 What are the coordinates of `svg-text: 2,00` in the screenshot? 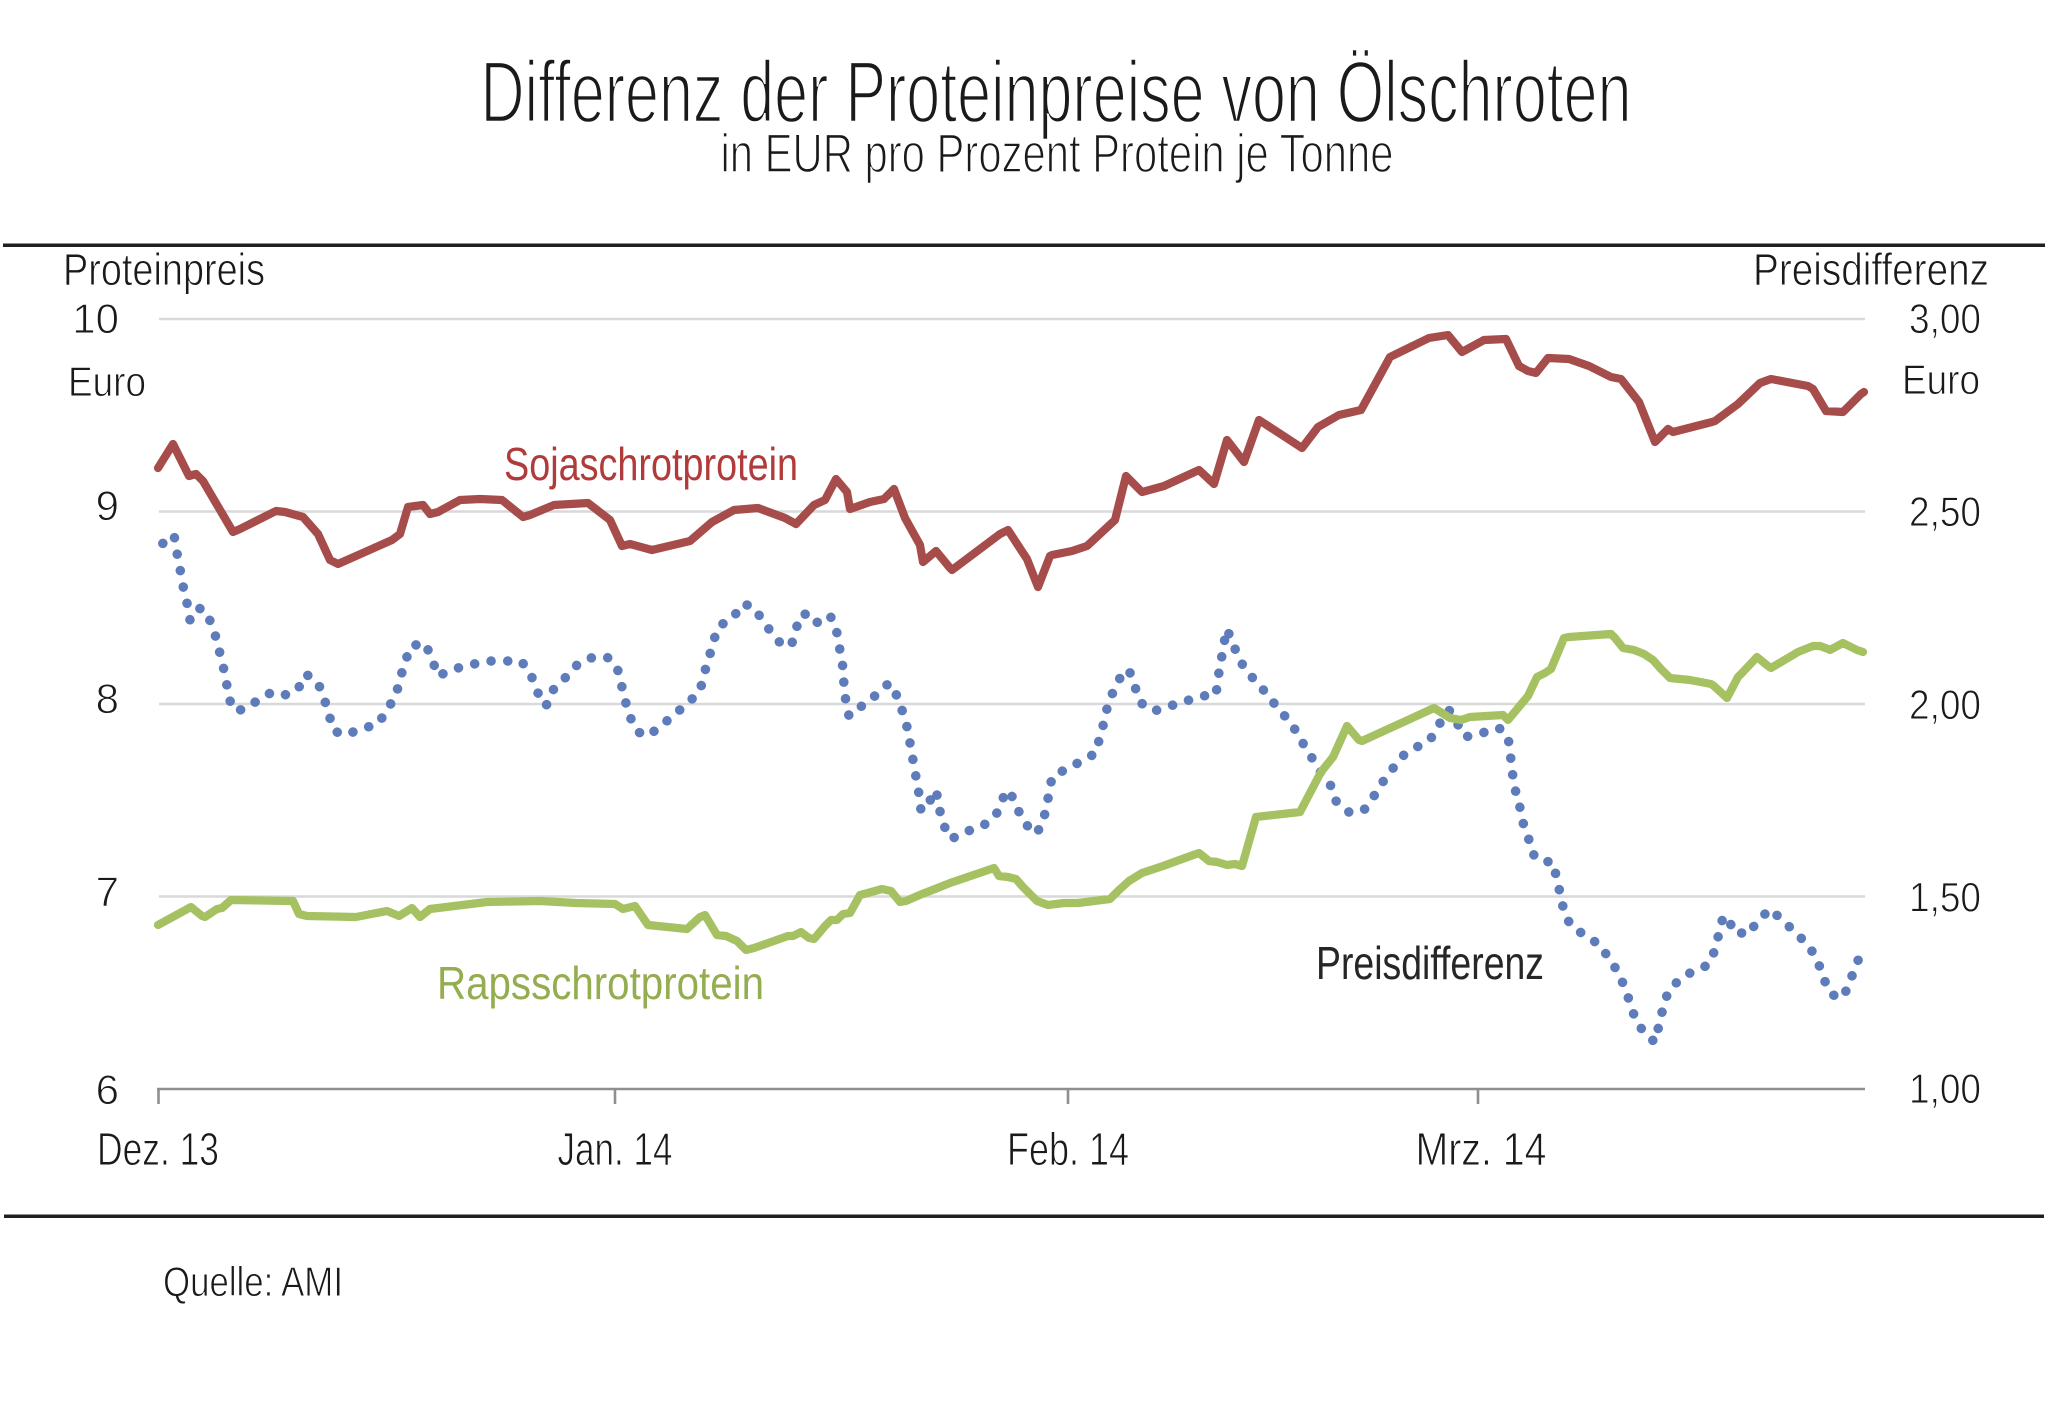 It's located at (1945, 704).